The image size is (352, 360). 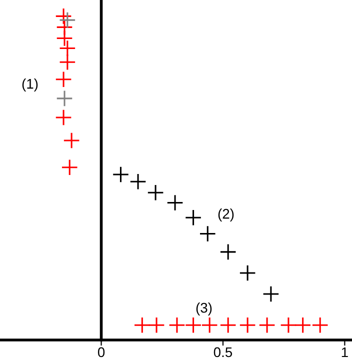 What do you see at coordinates (226, 215) in the screenshot?
I see `annotation: (2)` at bounding box center [226, 215].